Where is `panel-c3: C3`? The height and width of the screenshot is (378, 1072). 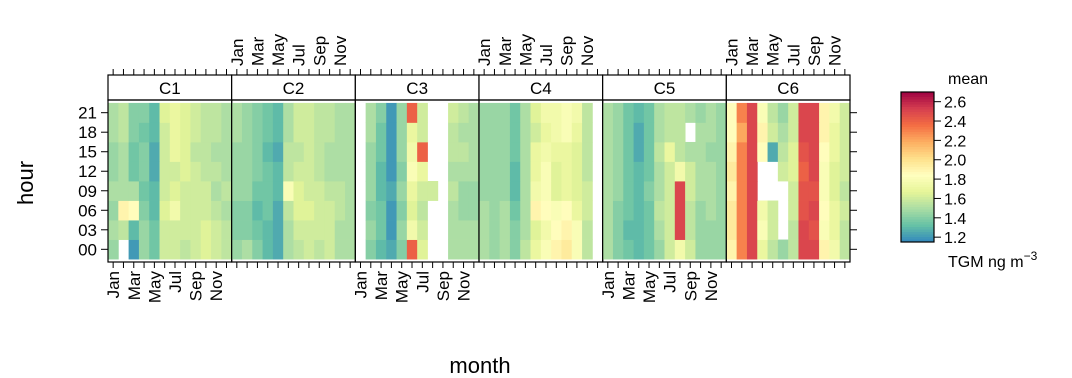
panel-c3: C3 is located at coordinates (417, 168).